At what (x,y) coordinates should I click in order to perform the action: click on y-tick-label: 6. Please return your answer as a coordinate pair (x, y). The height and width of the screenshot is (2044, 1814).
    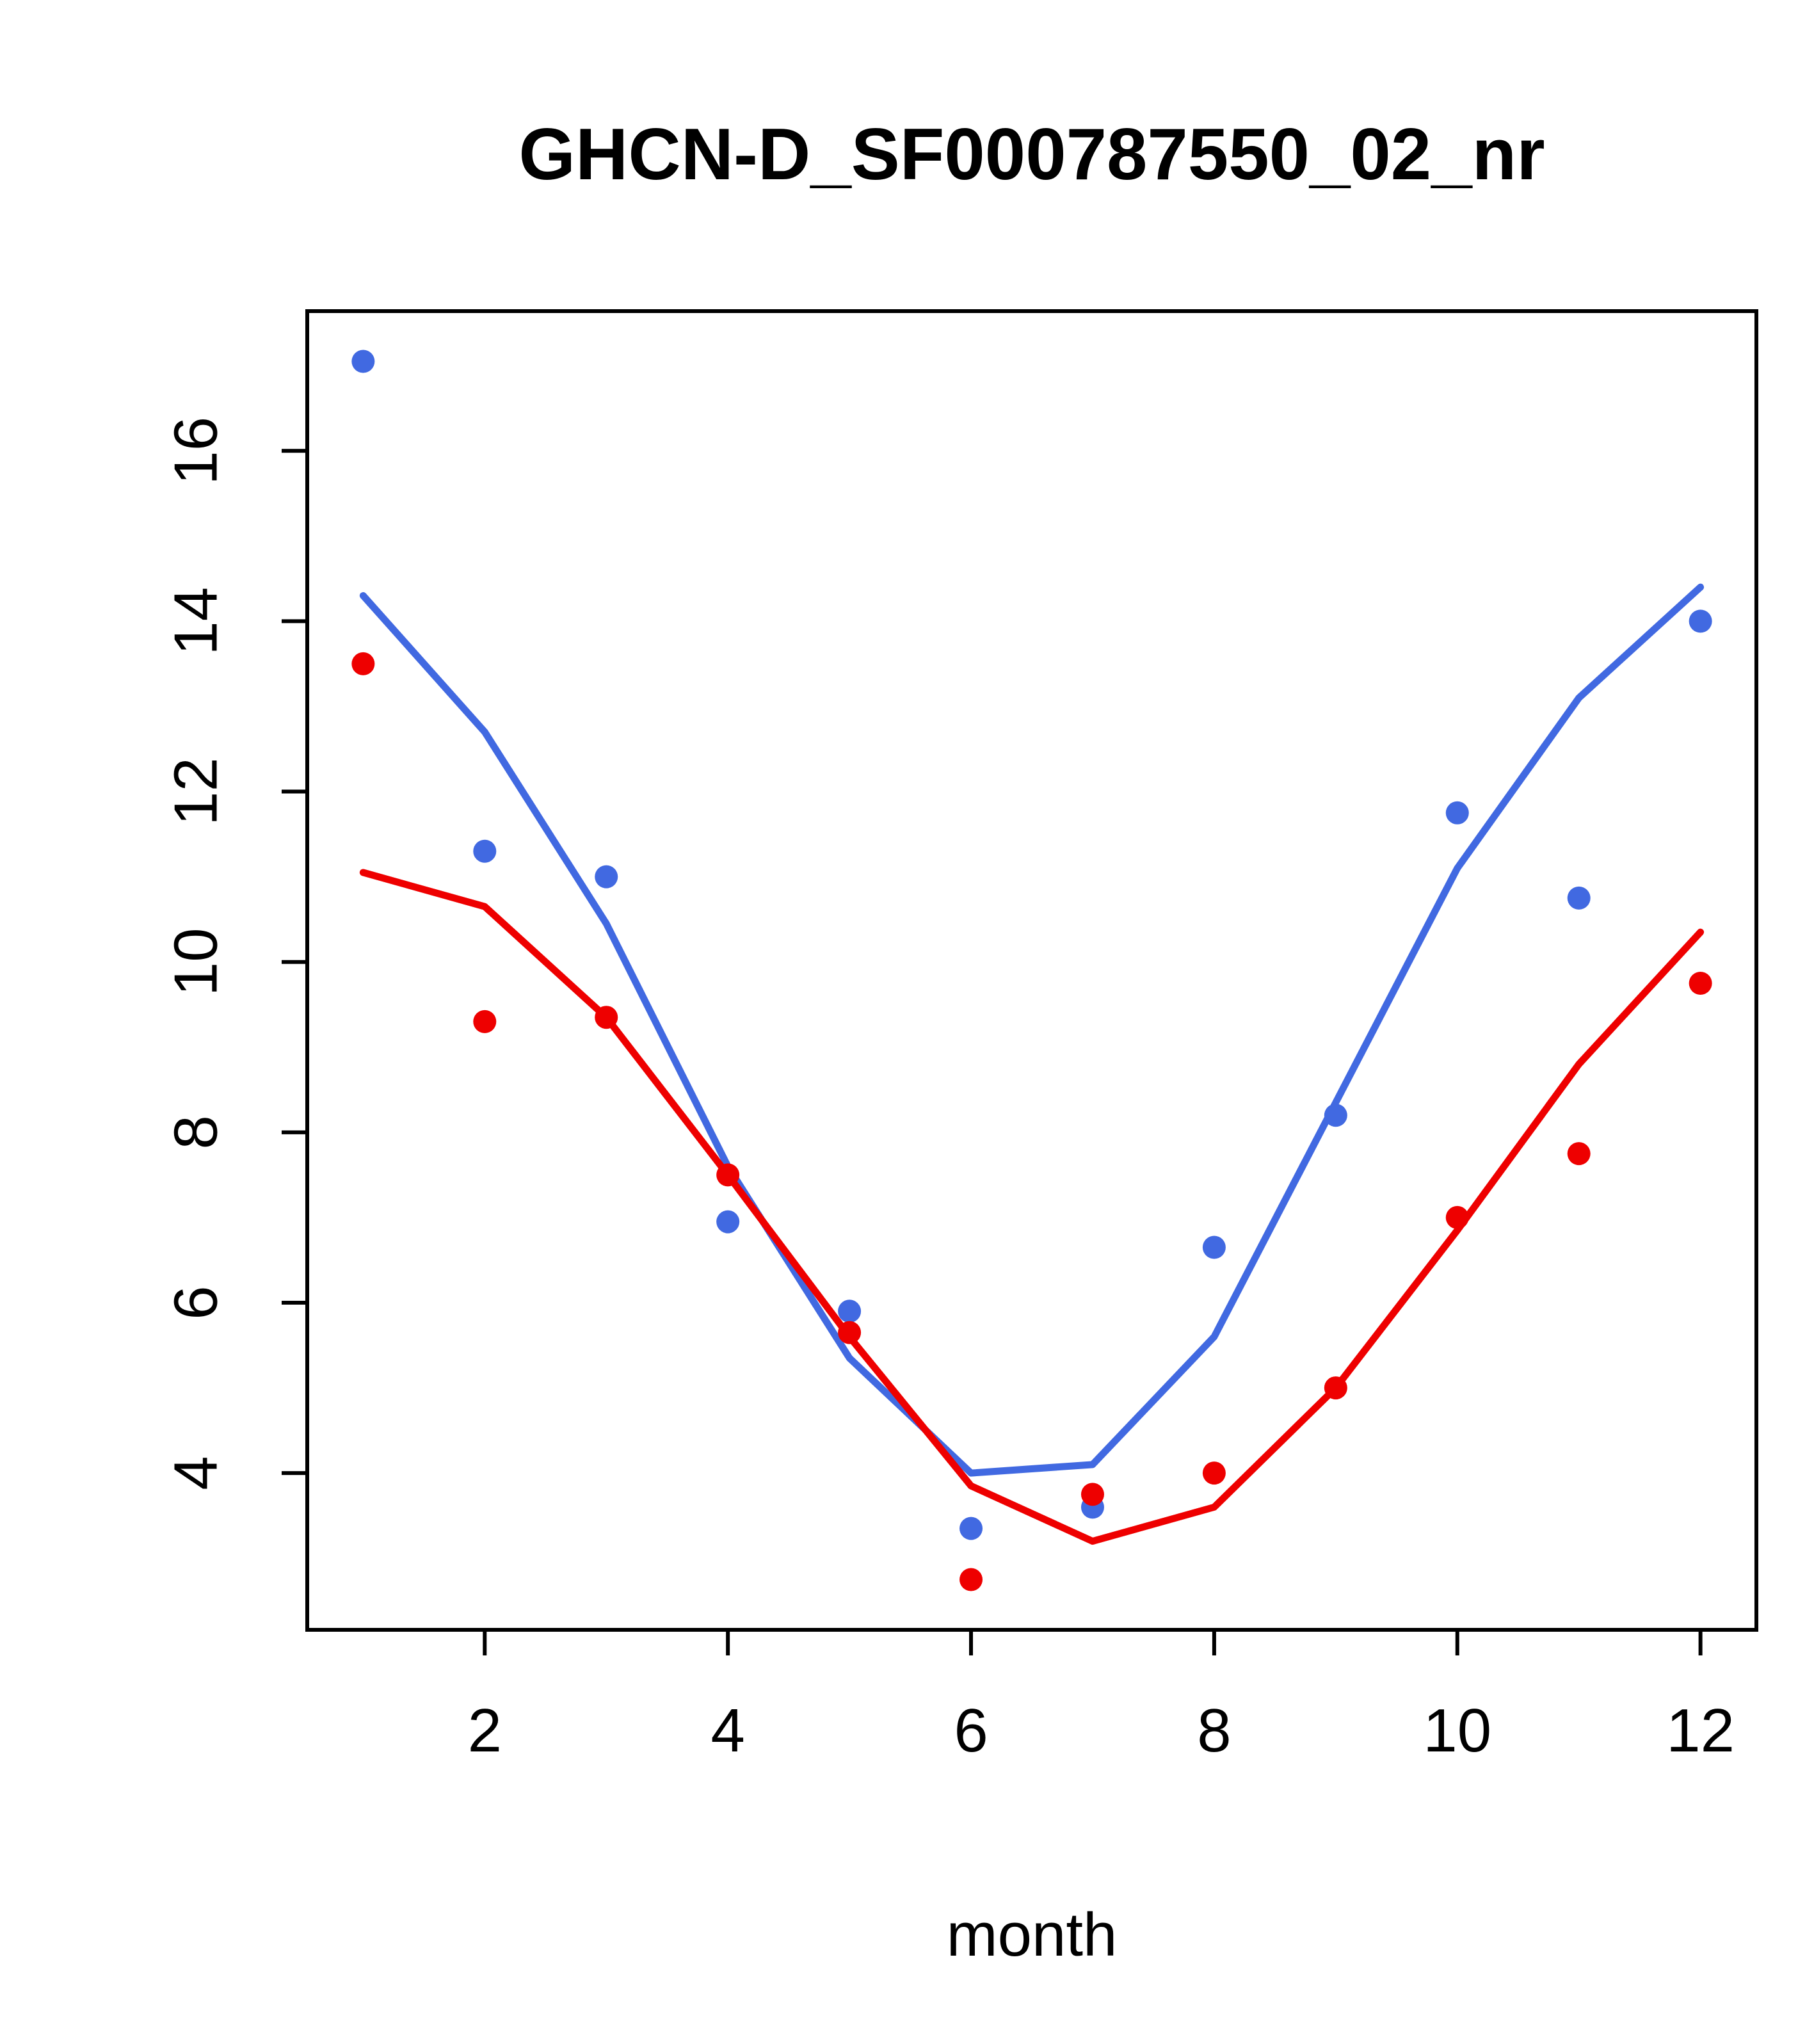
    Looking at the image, I should click on (196, 1302).